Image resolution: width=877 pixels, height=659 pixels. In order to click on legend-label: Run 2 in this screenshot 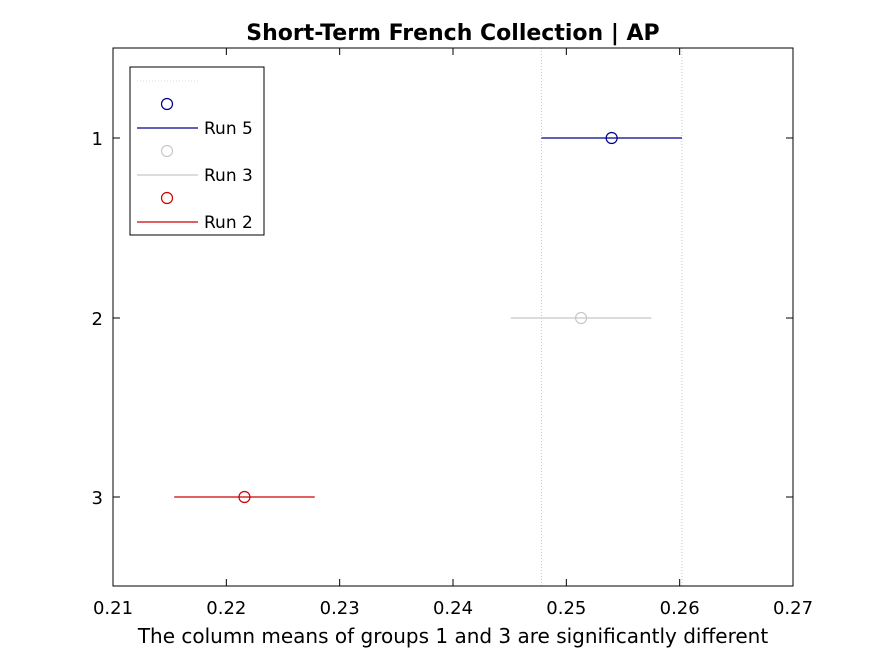, I will do `click(228, 223)`.